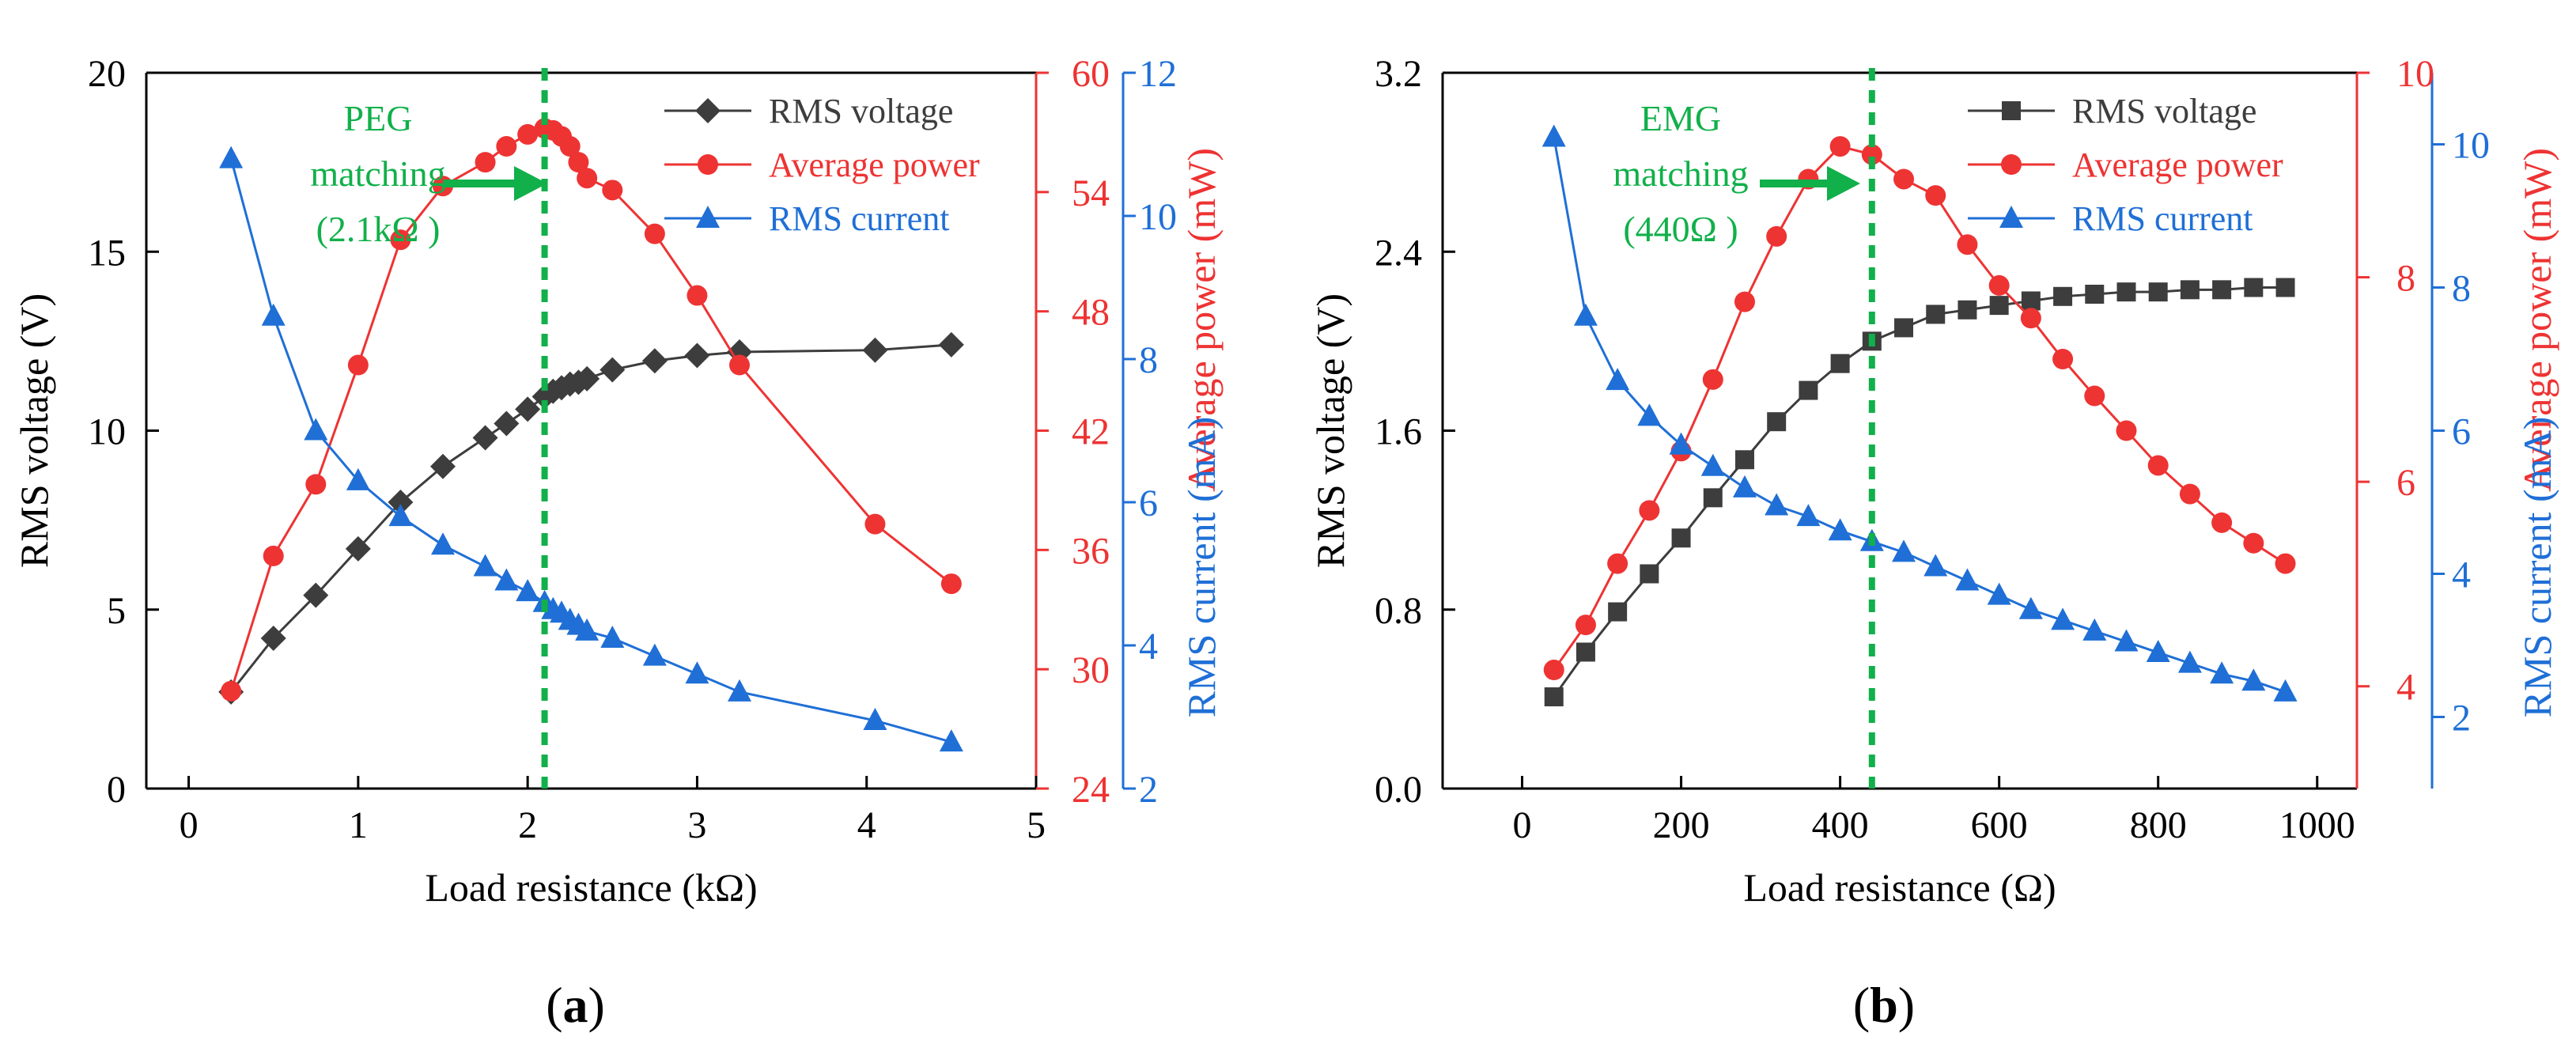 This screenshot has height=1063, width=2576. What do you see at coordinates (1919, 492) in the screenshot?
I see `series-line` at bounding box center [1919, 492].